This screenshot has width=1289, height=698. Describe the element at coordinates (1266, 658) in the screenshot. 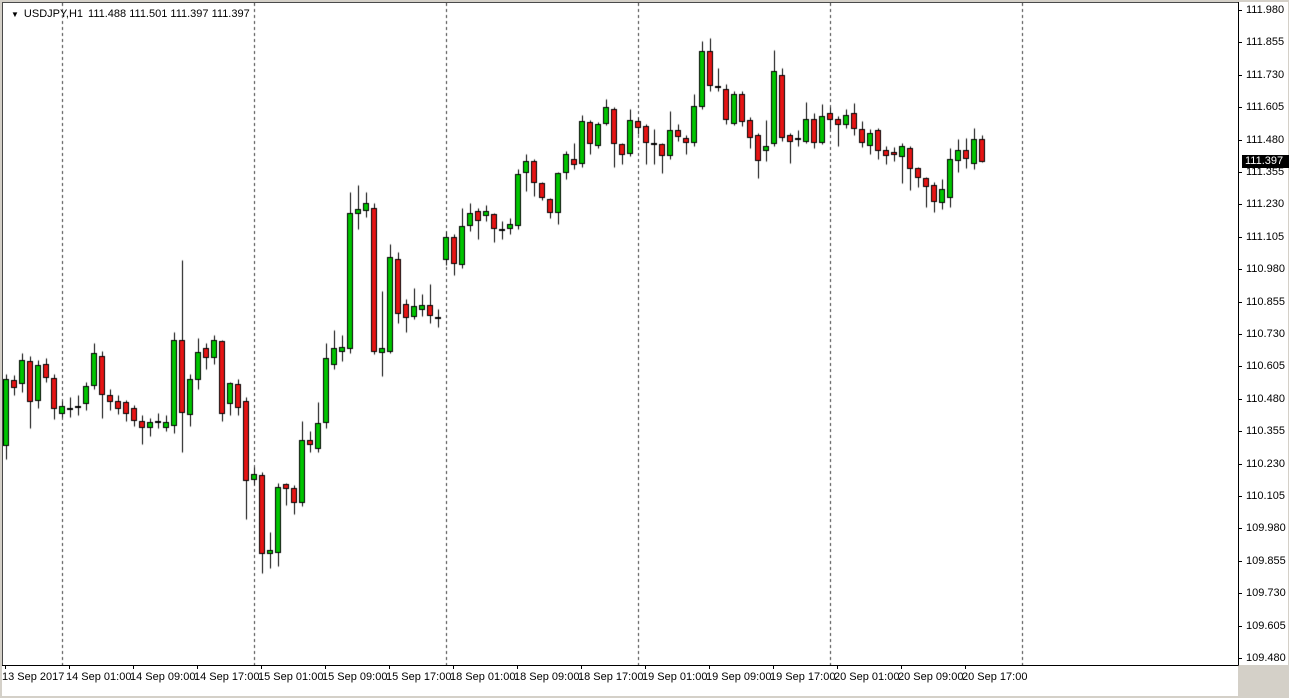

I see `price-axis-label: 109.480` at that location.